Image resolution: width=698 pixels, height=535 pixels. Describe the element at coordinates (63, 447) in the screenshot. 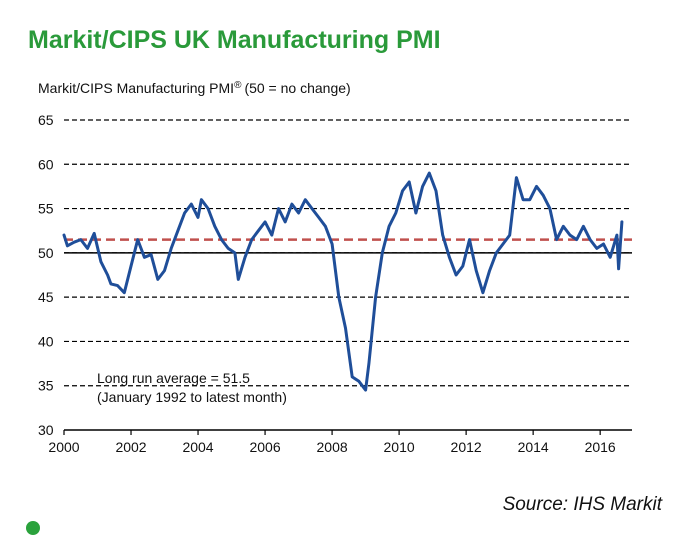

I see `x-tick-label-2000: 2000` at that location.